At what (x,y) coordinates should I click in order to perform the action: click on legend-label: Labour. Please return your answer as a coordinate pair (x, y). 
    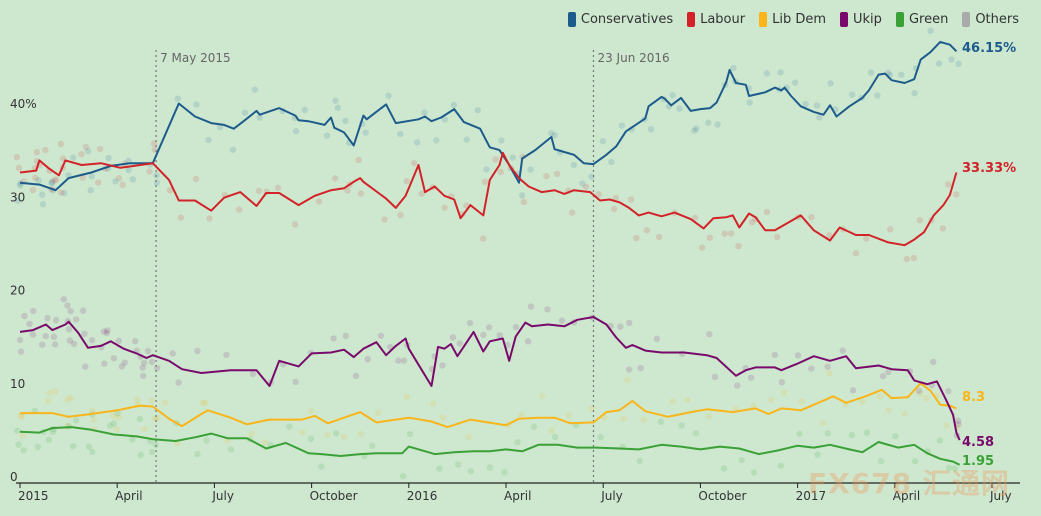
    Looking at the image, I should click on (723, 19).